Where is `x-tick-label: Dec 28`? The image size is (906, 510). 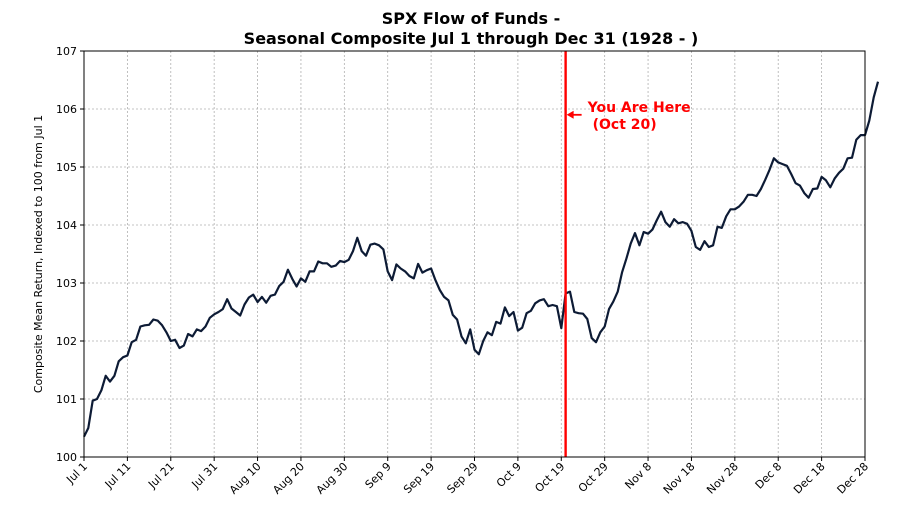
x-tick-label: Dec 28 is located at coordinates (853, 478).